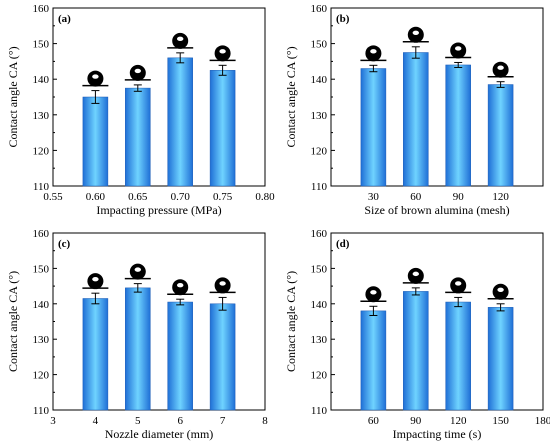  Describe the element at coordinates (181, 197) in the screenshot. I see `x-tick-label: 0.70` at that location.